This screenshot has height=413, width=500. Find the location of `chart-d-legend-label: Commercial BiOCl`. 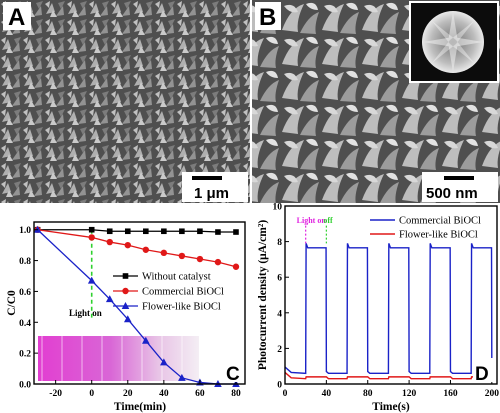

chart-d-legend-label: Commercial BiOCl is located at coordinates (440, 221).